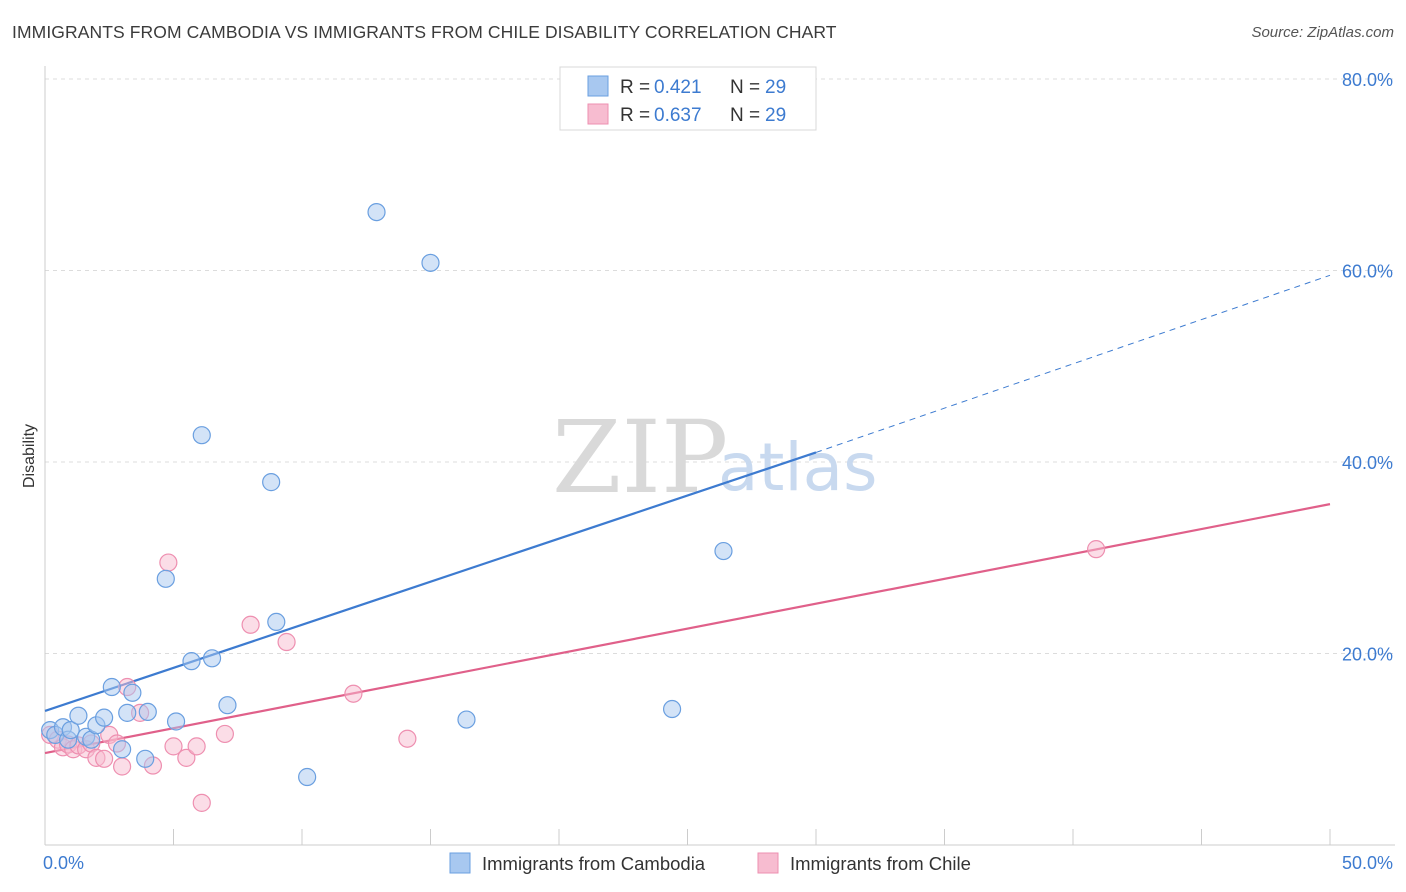 This screenshot has height=892, width=1406. Describe the element at coordinates (1367, 272) in the screenshot. I see `y-tick-label: 60.0%` at that location.